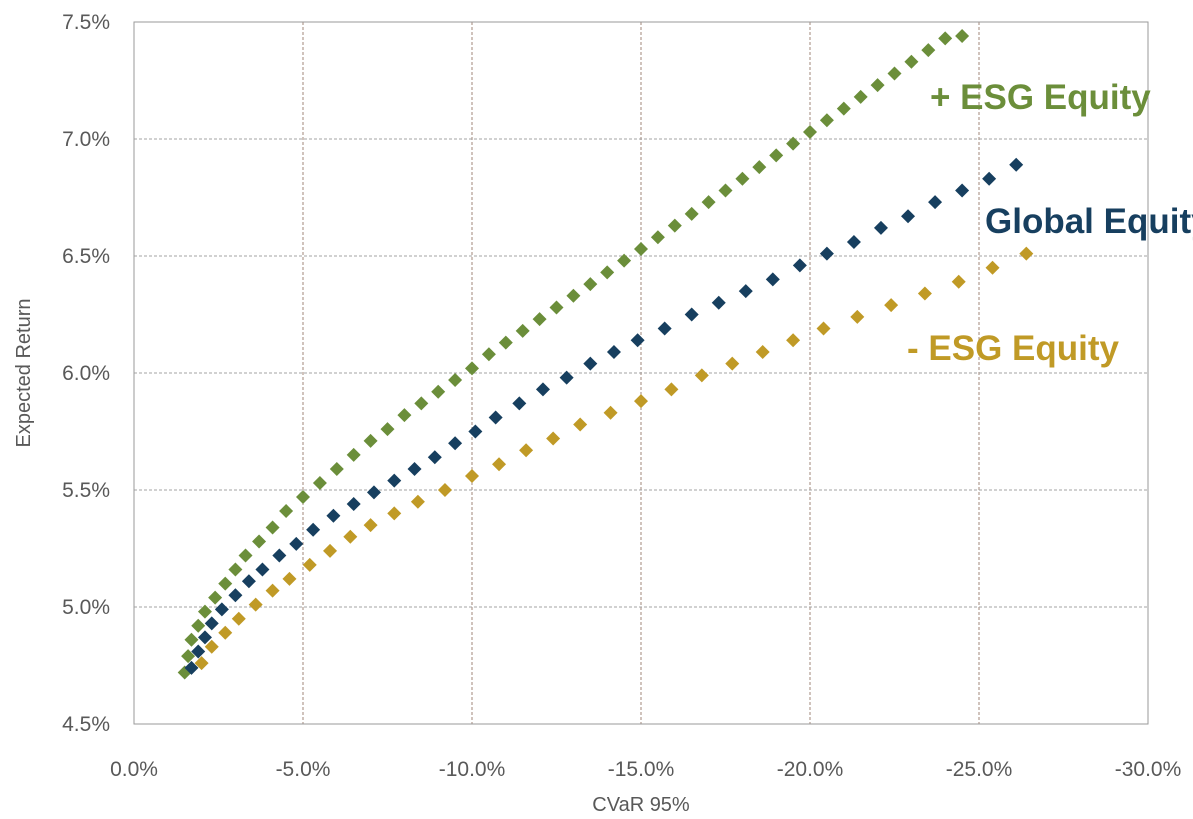 This screenshot has height=819, width=1193. I want to click on x-tick-label: -5.0%, so click(303, 769).